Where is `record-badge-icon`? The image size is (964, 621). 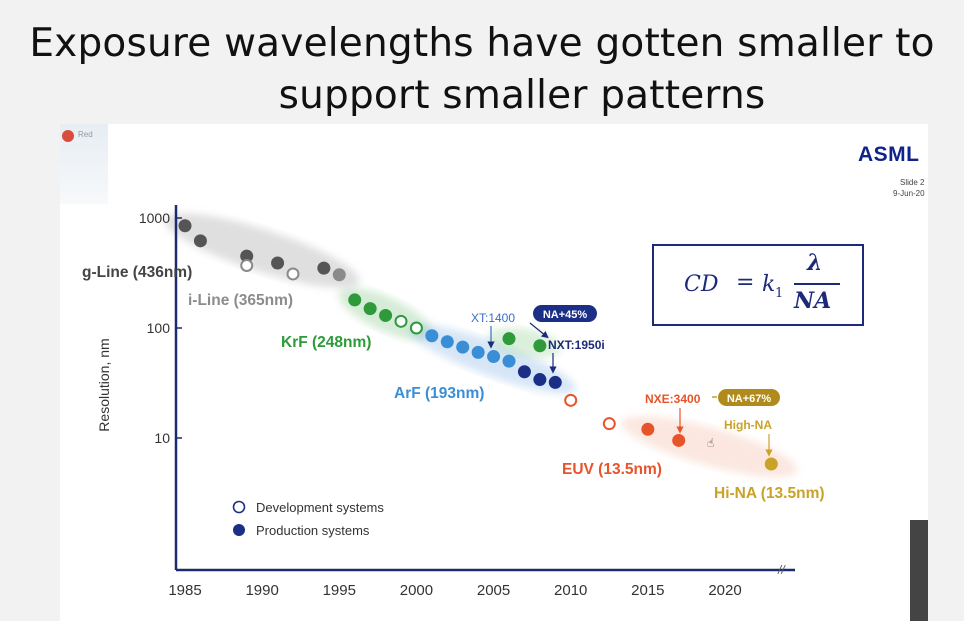 record-badge-icon is located at coordinates (68, 136).